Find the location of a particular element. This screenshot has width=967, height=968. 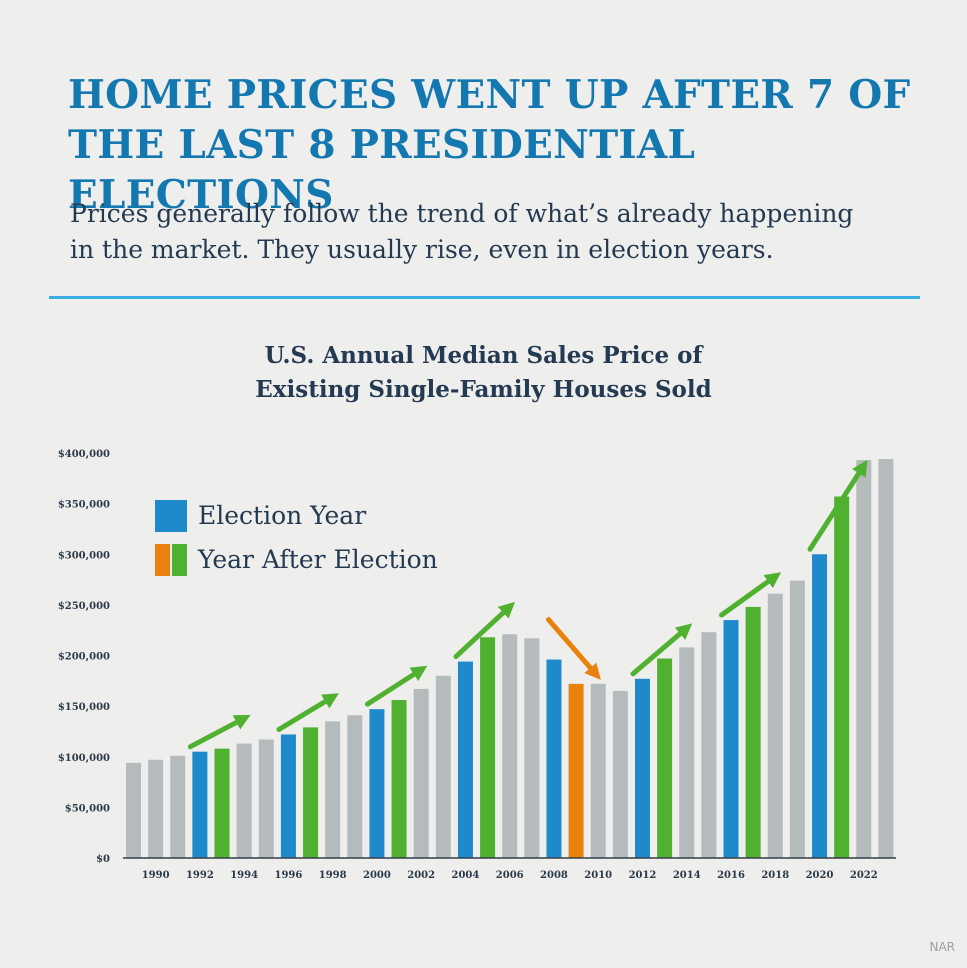

bar-1999 is located at coordinates (355, 786).